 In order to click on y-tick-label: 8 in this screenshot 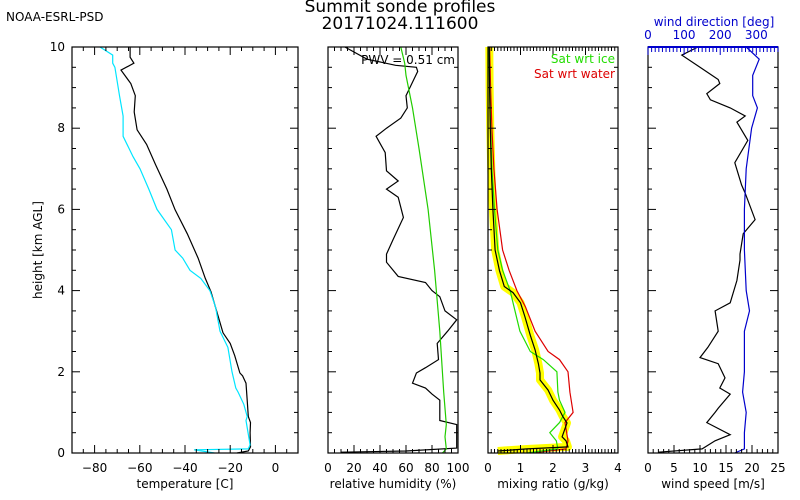, I will do `click(61, 128)`.